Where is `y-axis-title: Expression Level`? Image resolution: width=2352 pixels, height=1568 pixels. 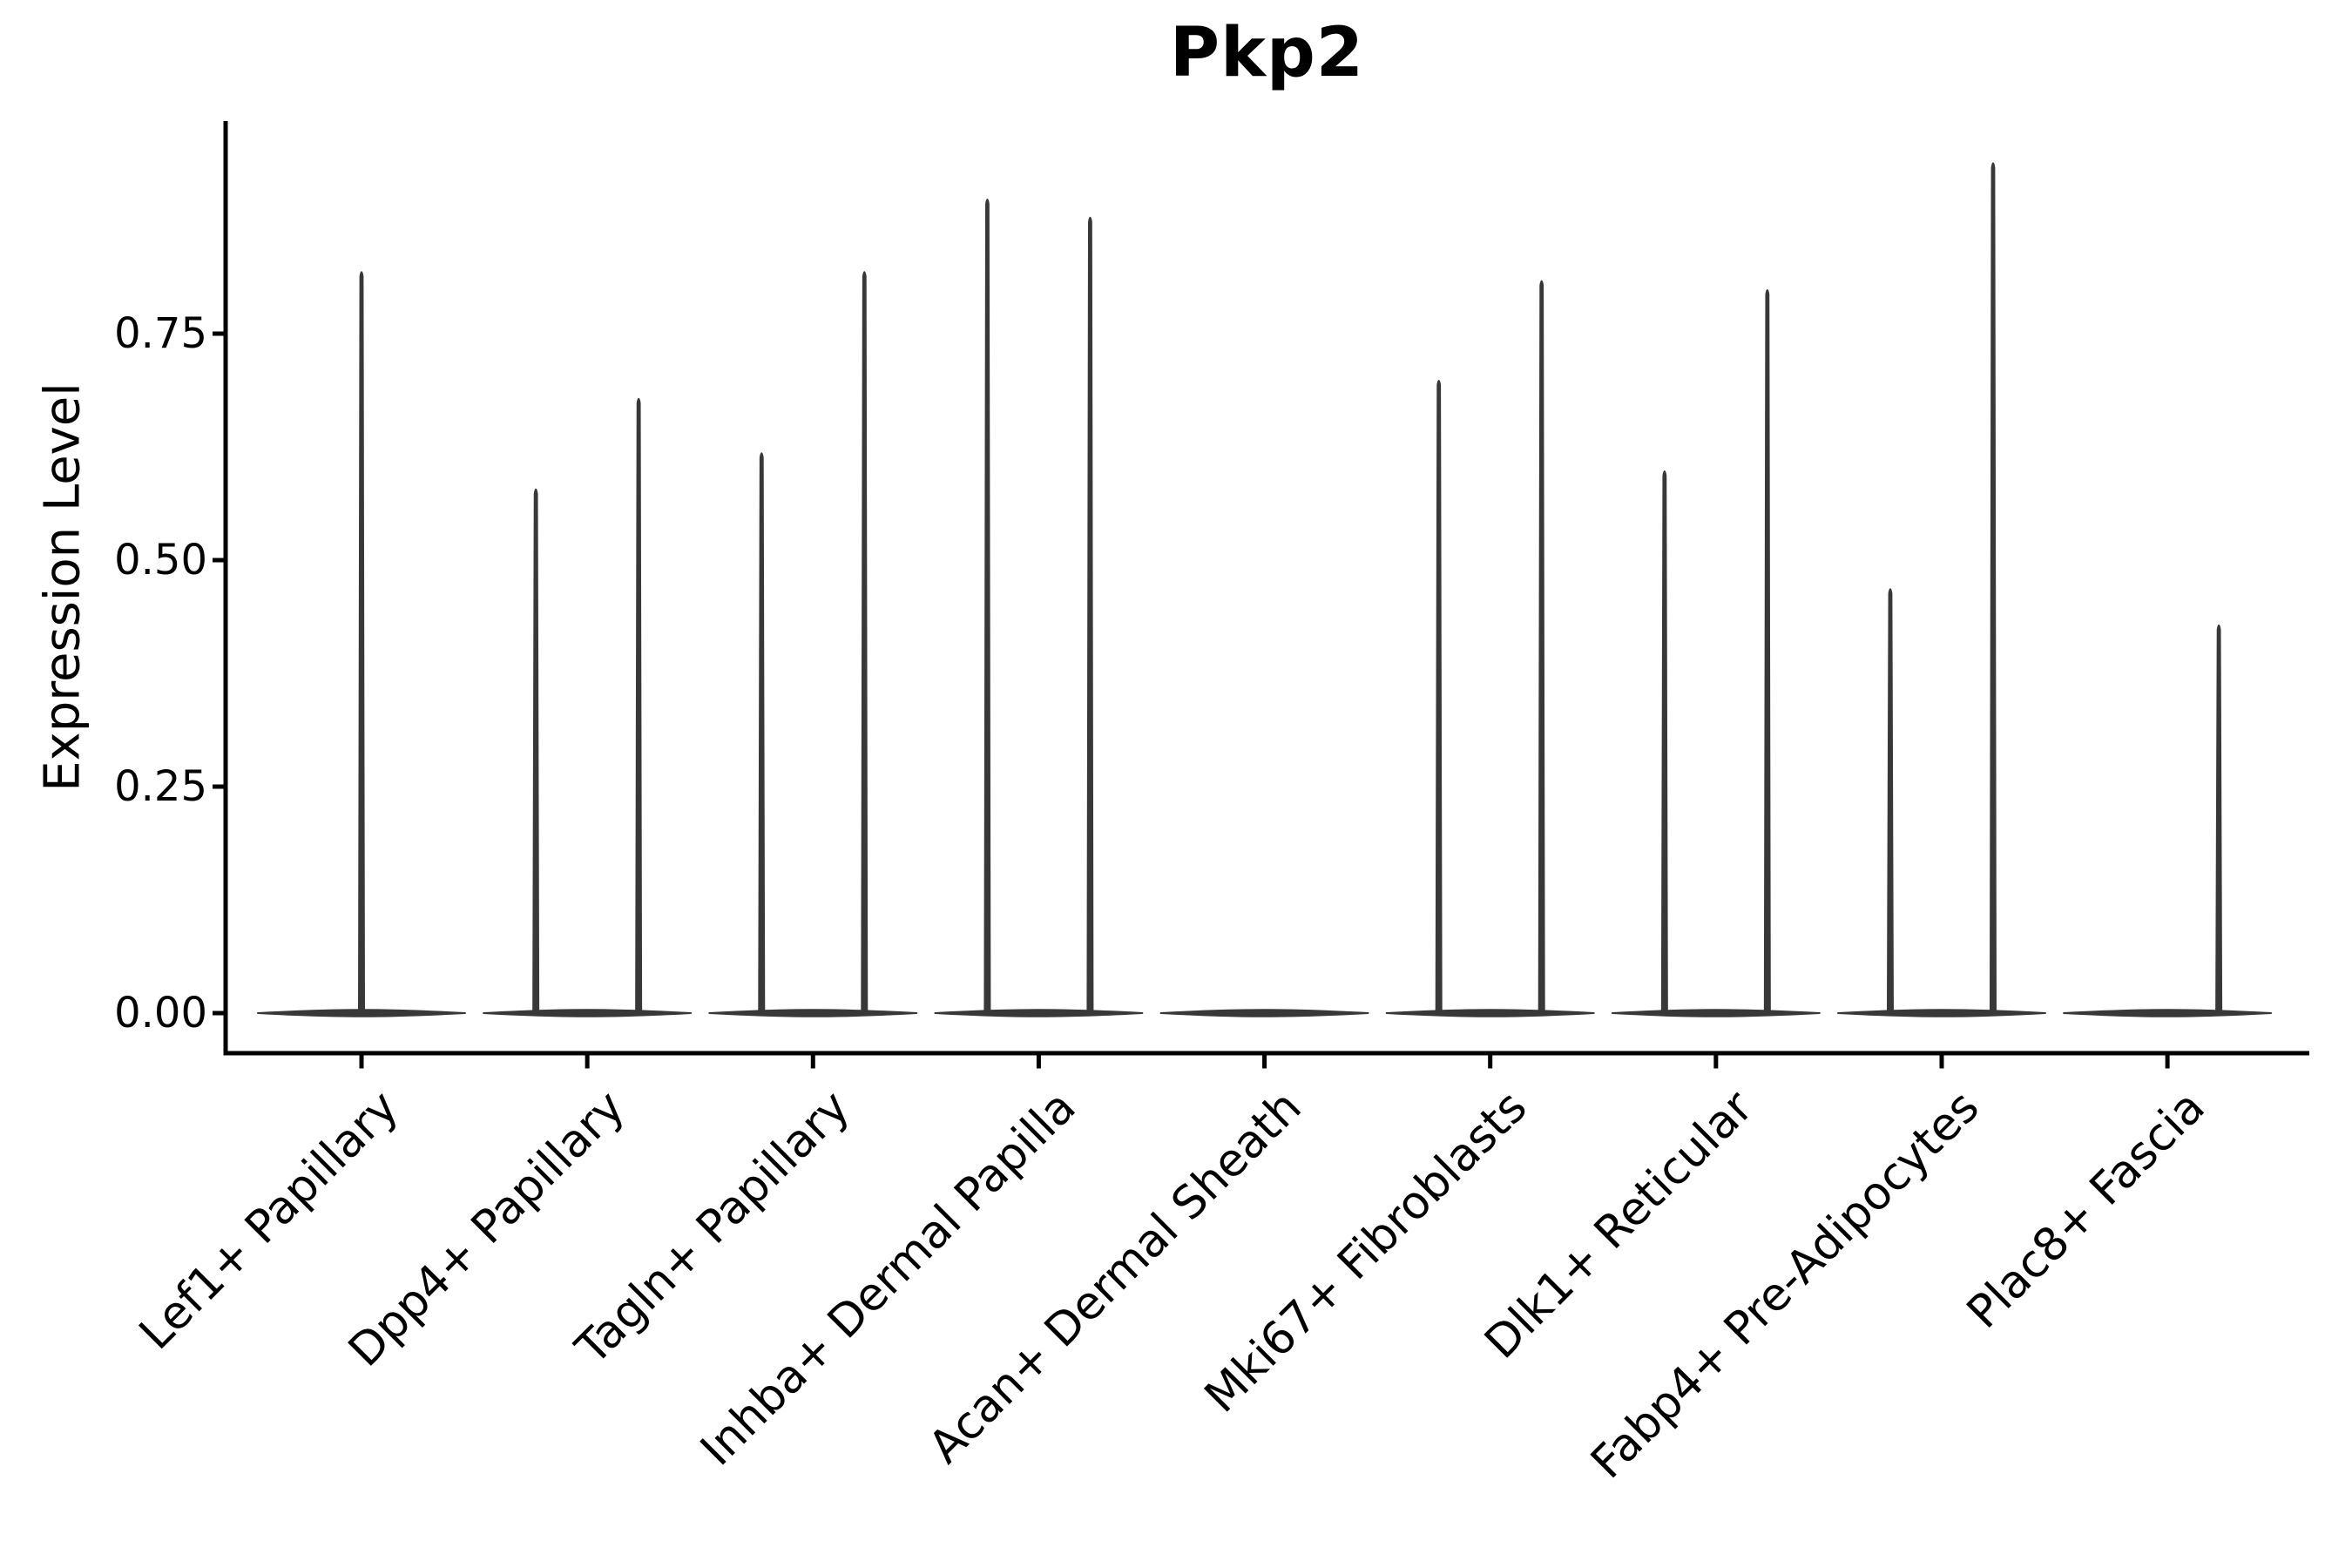 y-axis-title: Expression Level is located at coordinates (62, 587).